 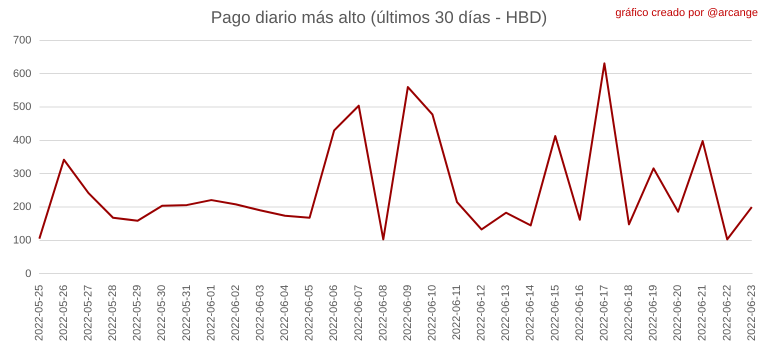 What do you see at coordinates (379, 17) in the screenshot?
I see `chart-title: Pago diario más alto (últimos 30 días - HBD)` at bounding box center [379, 17].